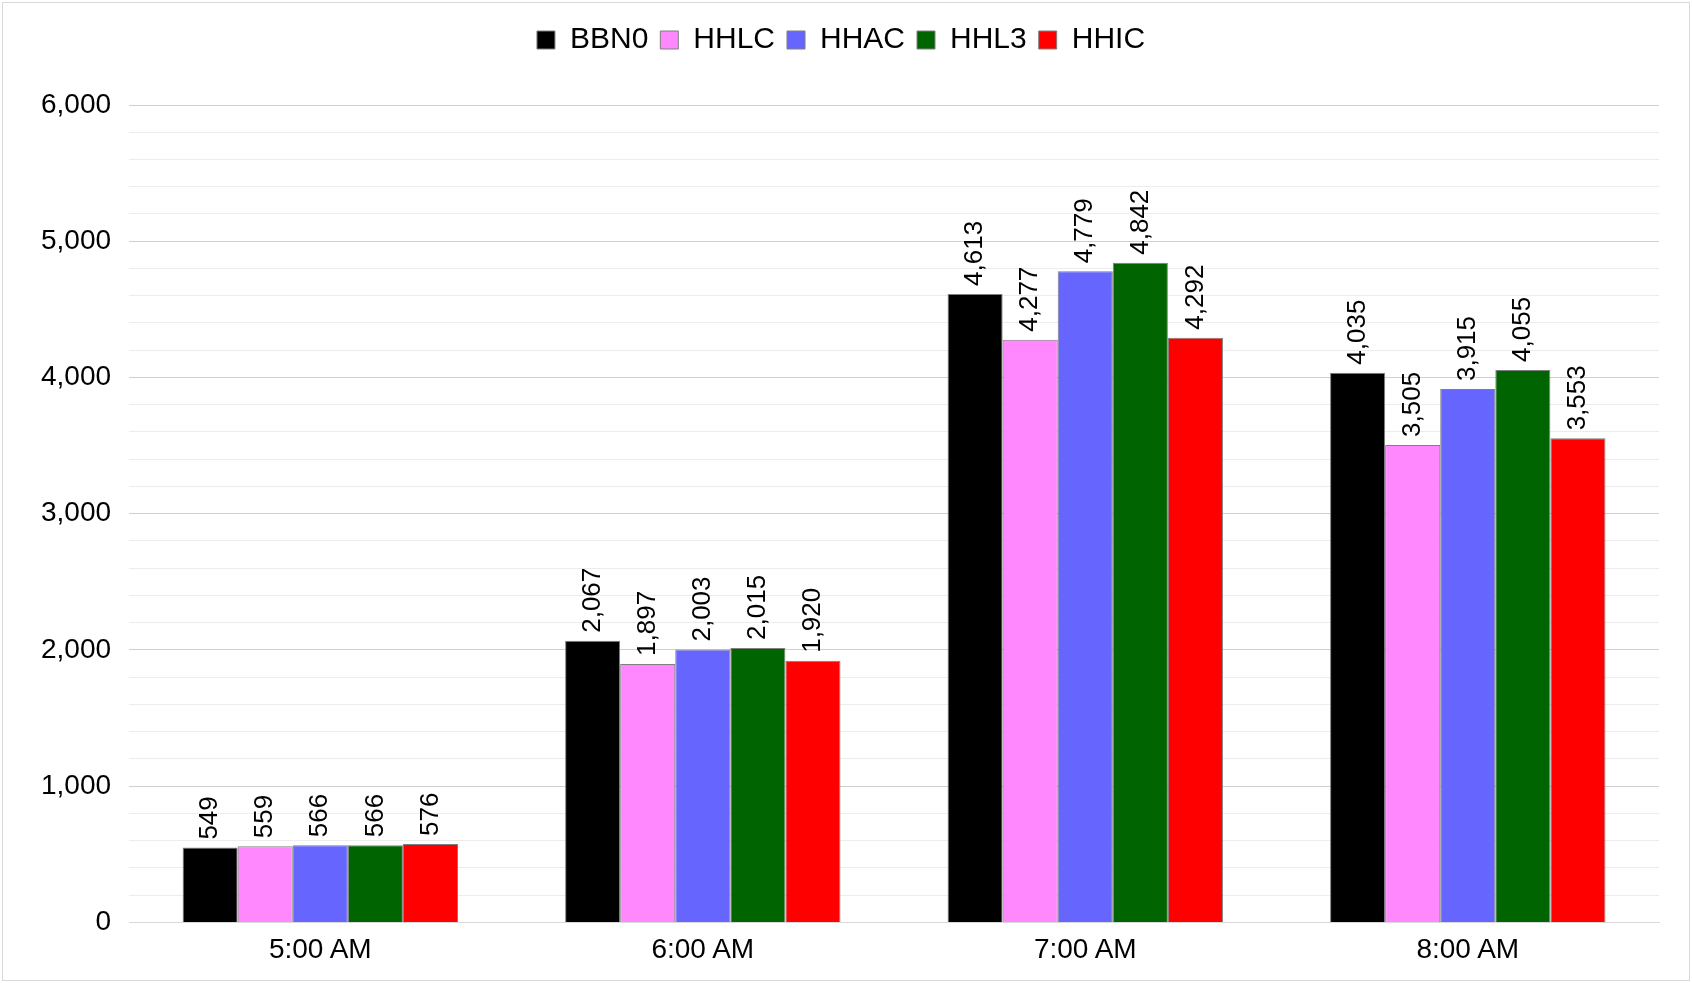 The image size is (1692, 983). What do you see at coordinates (1521, 329) in the screenshot?
I see `data-label: 4,055` at bounding box center [1521, 329].